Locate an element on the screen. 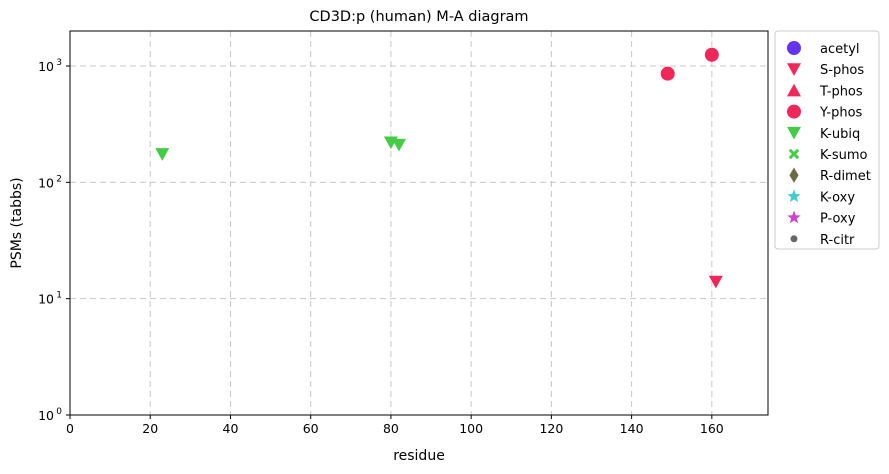 This screenshot has height=474, width=889. y-tick-exponent: 3 is located at coordinates (59, 63).